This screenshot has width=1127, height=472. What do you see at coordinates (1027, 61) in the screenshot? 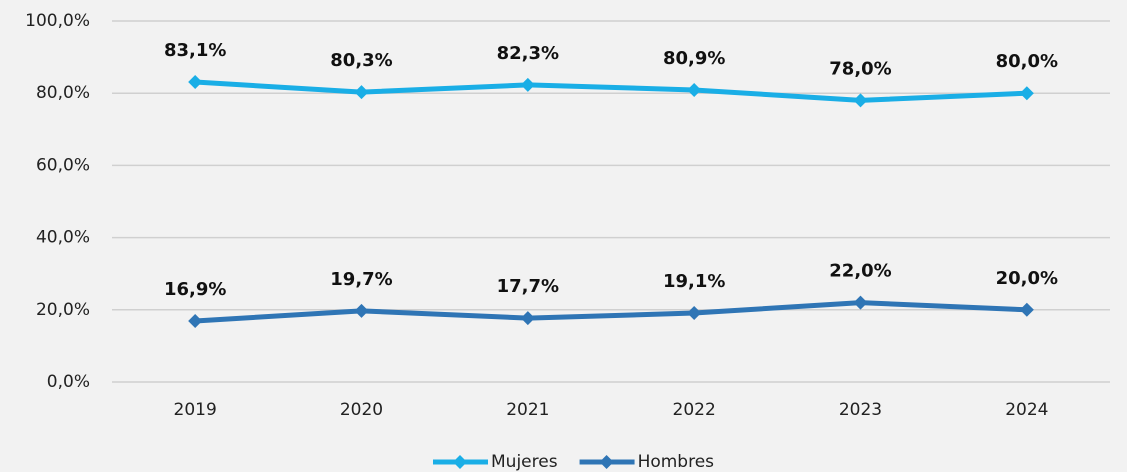
I see `data-label: 80,0%` at bounding box center [1027, 61].